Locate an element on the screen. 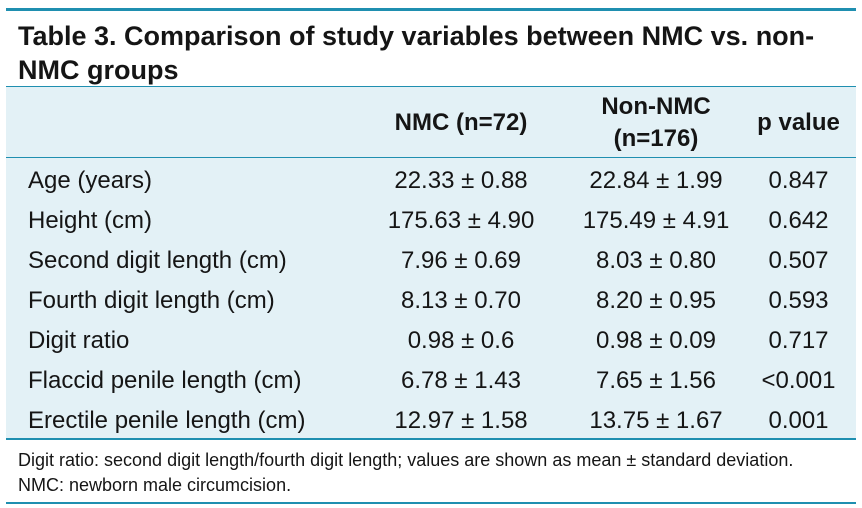  row-label: Second digit length (cm) is located at coordinates (157, 260).